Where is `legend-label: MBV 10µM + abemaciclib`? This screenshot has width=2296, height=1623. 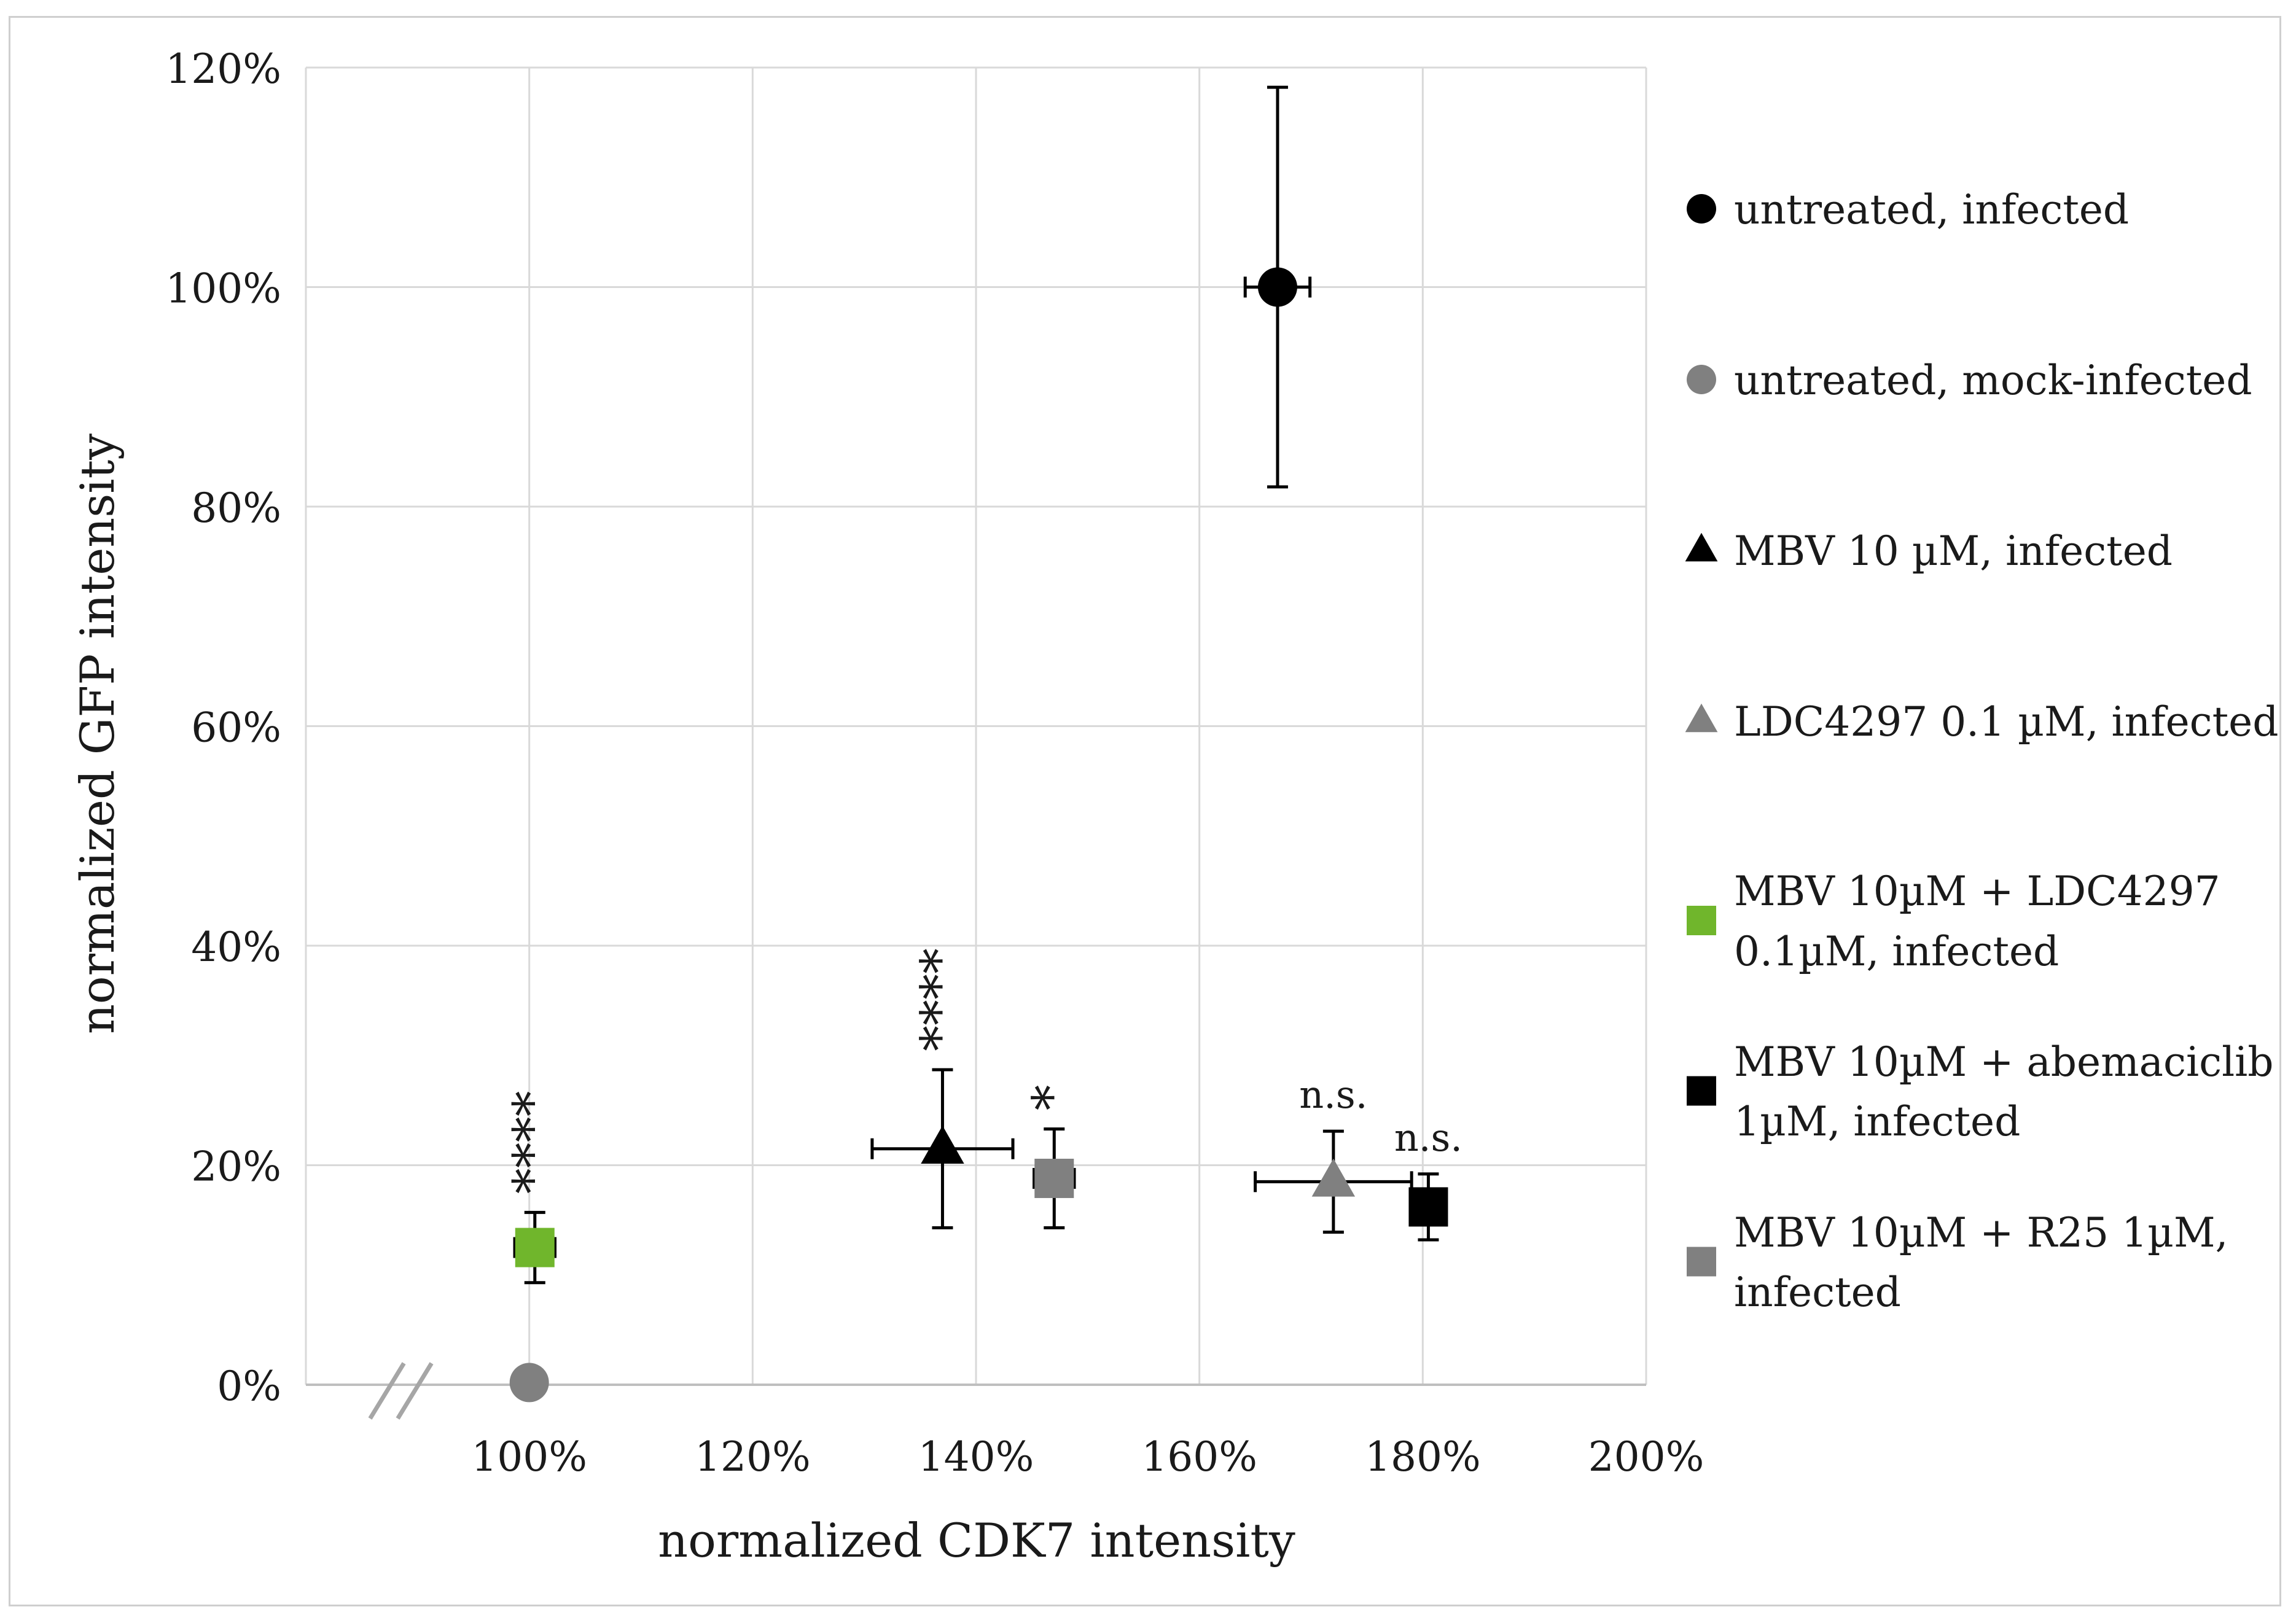 legend-label: MBV 10µM + abemaciclib is located at coordinates (2004, 1062).